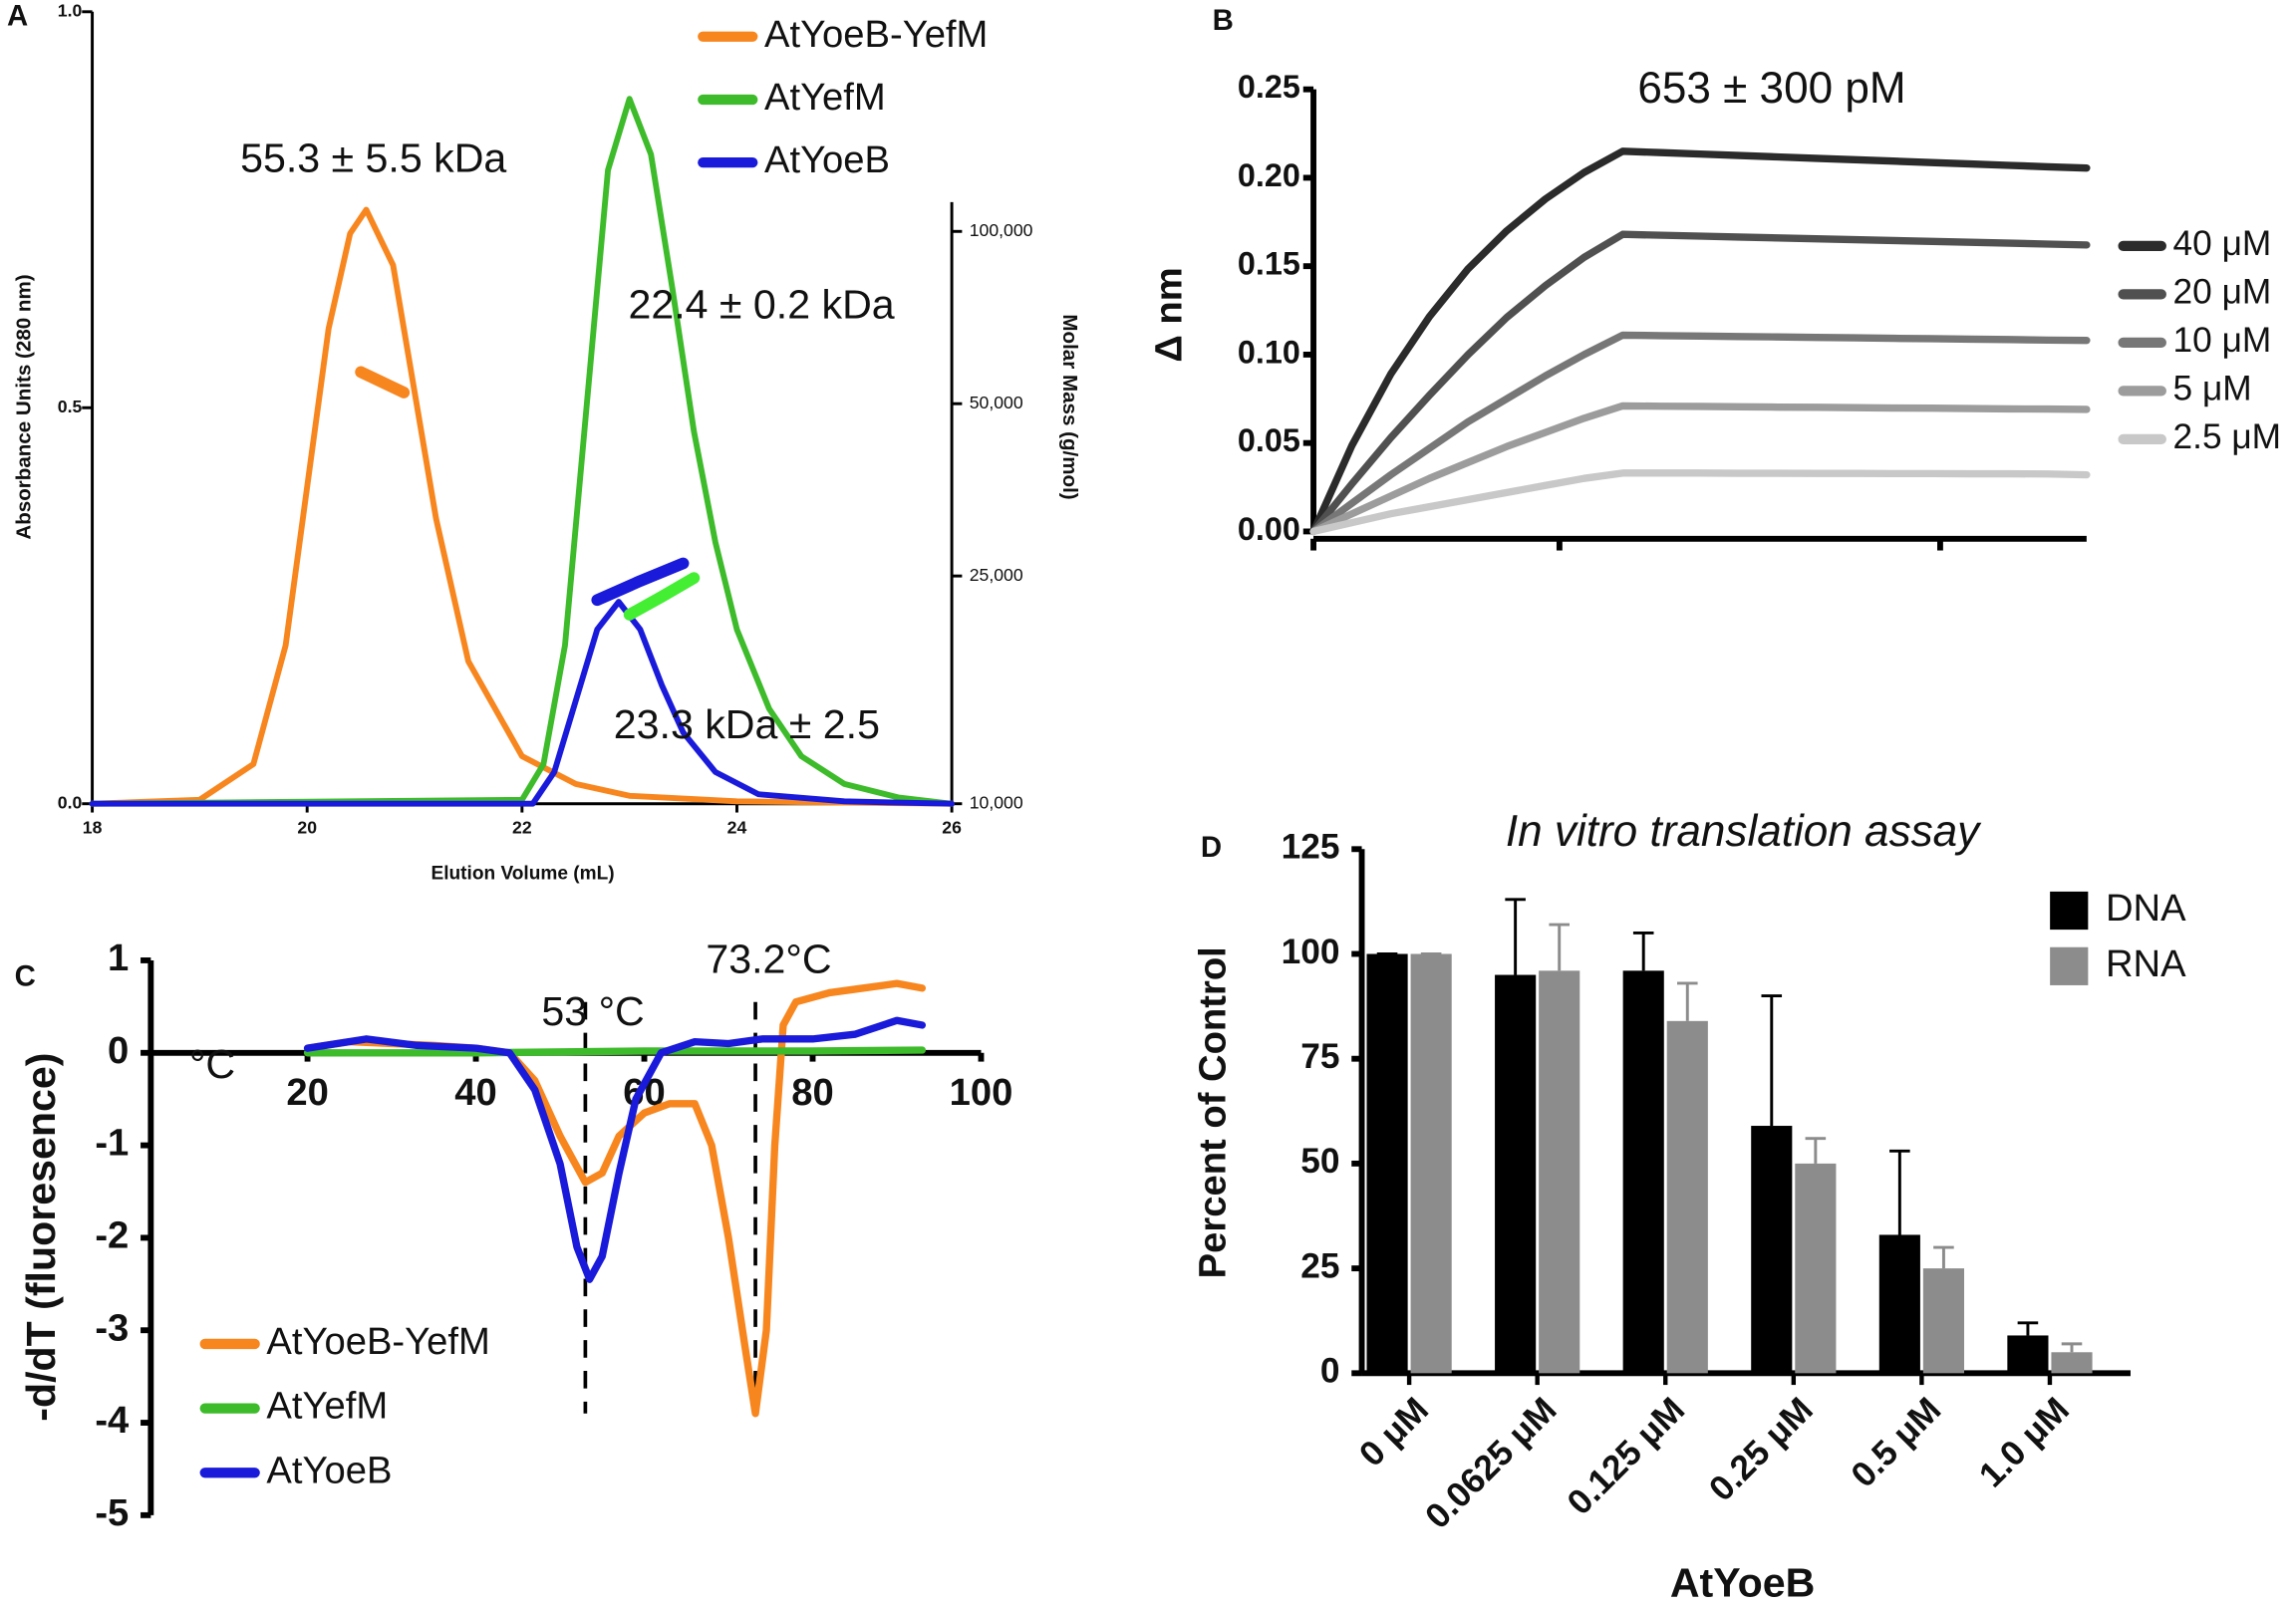 This screenshot has height=1606, width=2296. I want to click on y-axis-label: Δ nm, so click(1169, 314).